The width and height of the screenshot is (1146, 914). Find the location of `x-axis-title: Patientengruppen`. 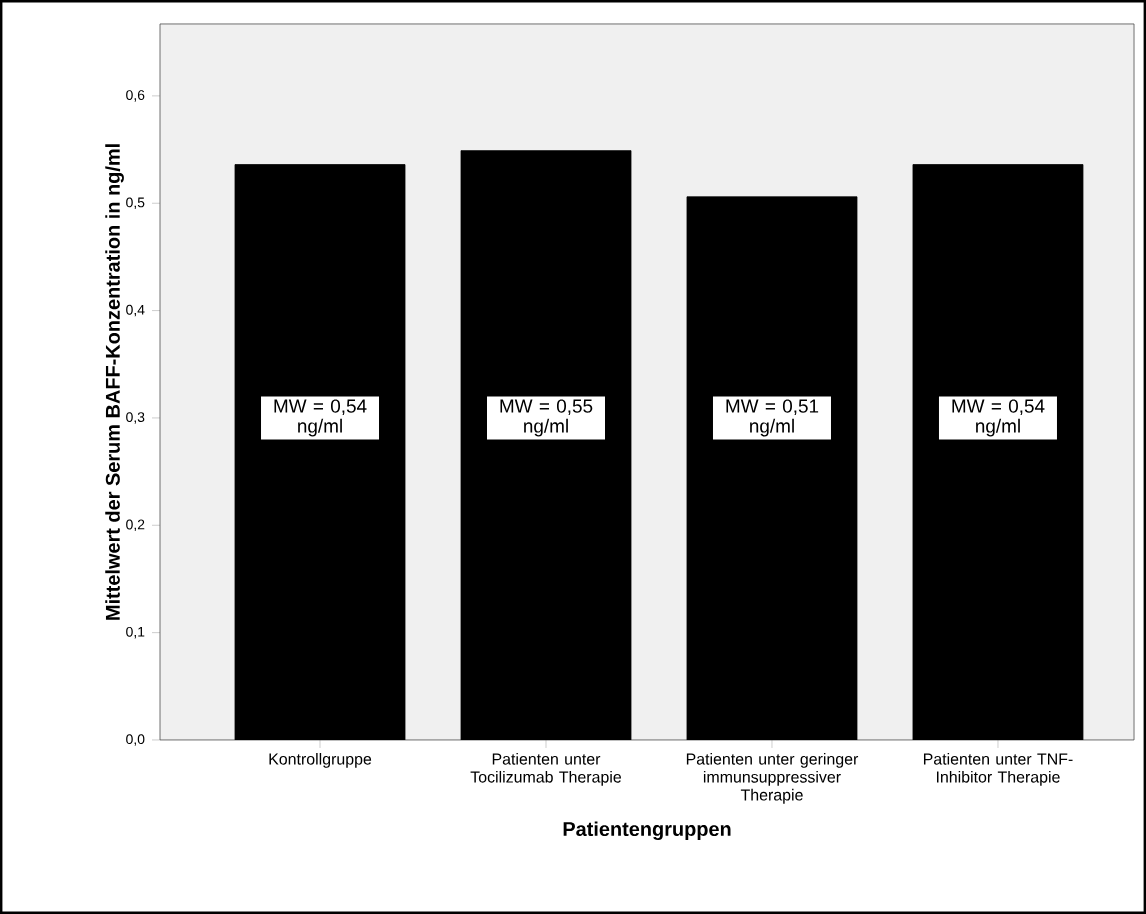

x-axis-title: Patientengruppen is located at coordinates (647, 831).